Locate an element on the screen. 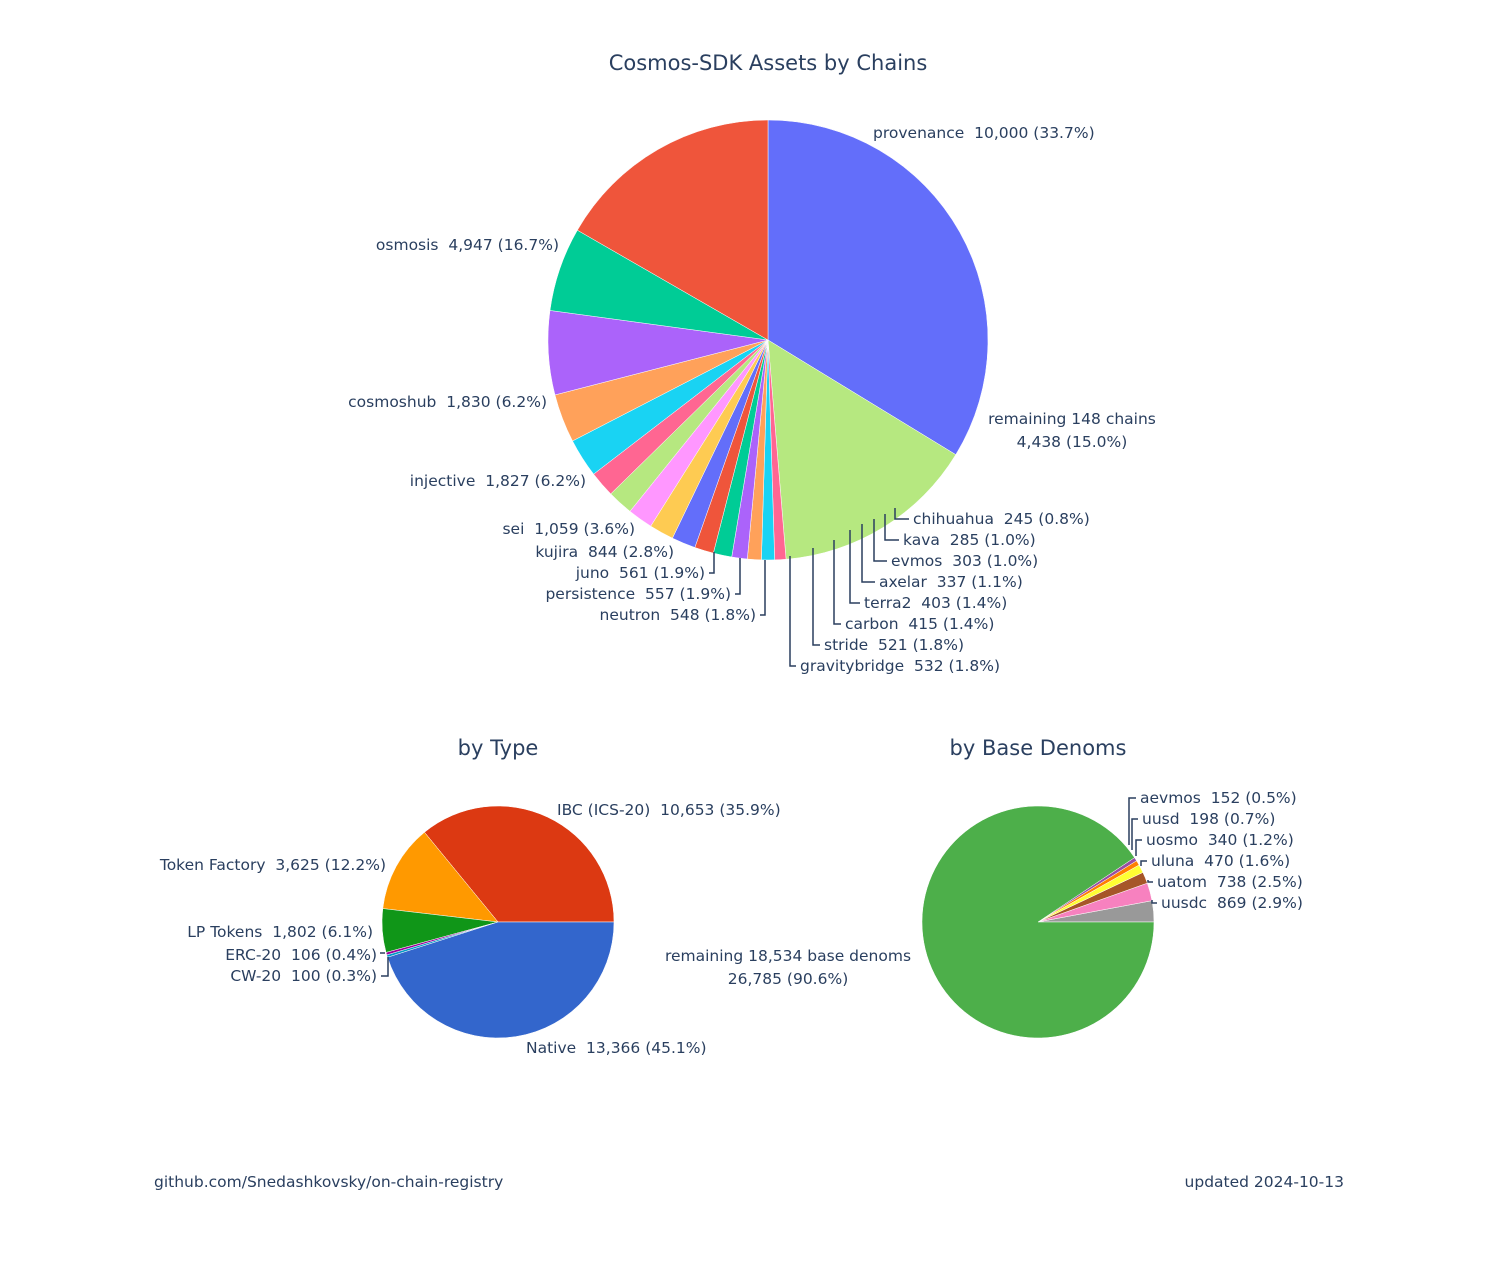  pie-type is located at coordinates (498, 922).